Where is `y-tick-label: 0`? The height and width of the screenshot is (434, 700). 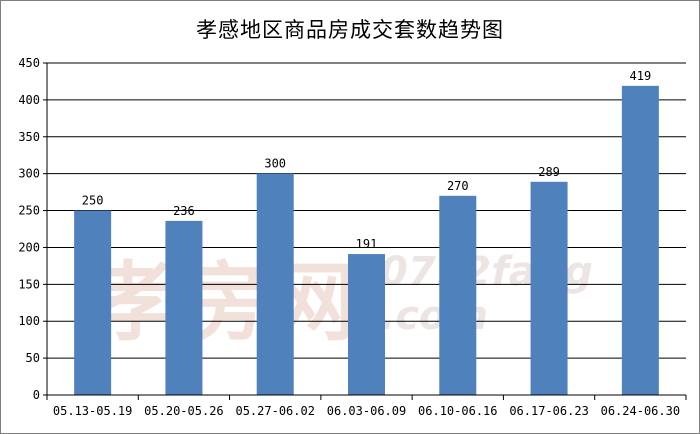 y-tick-label: 0 is located at coordinates (36, 395).